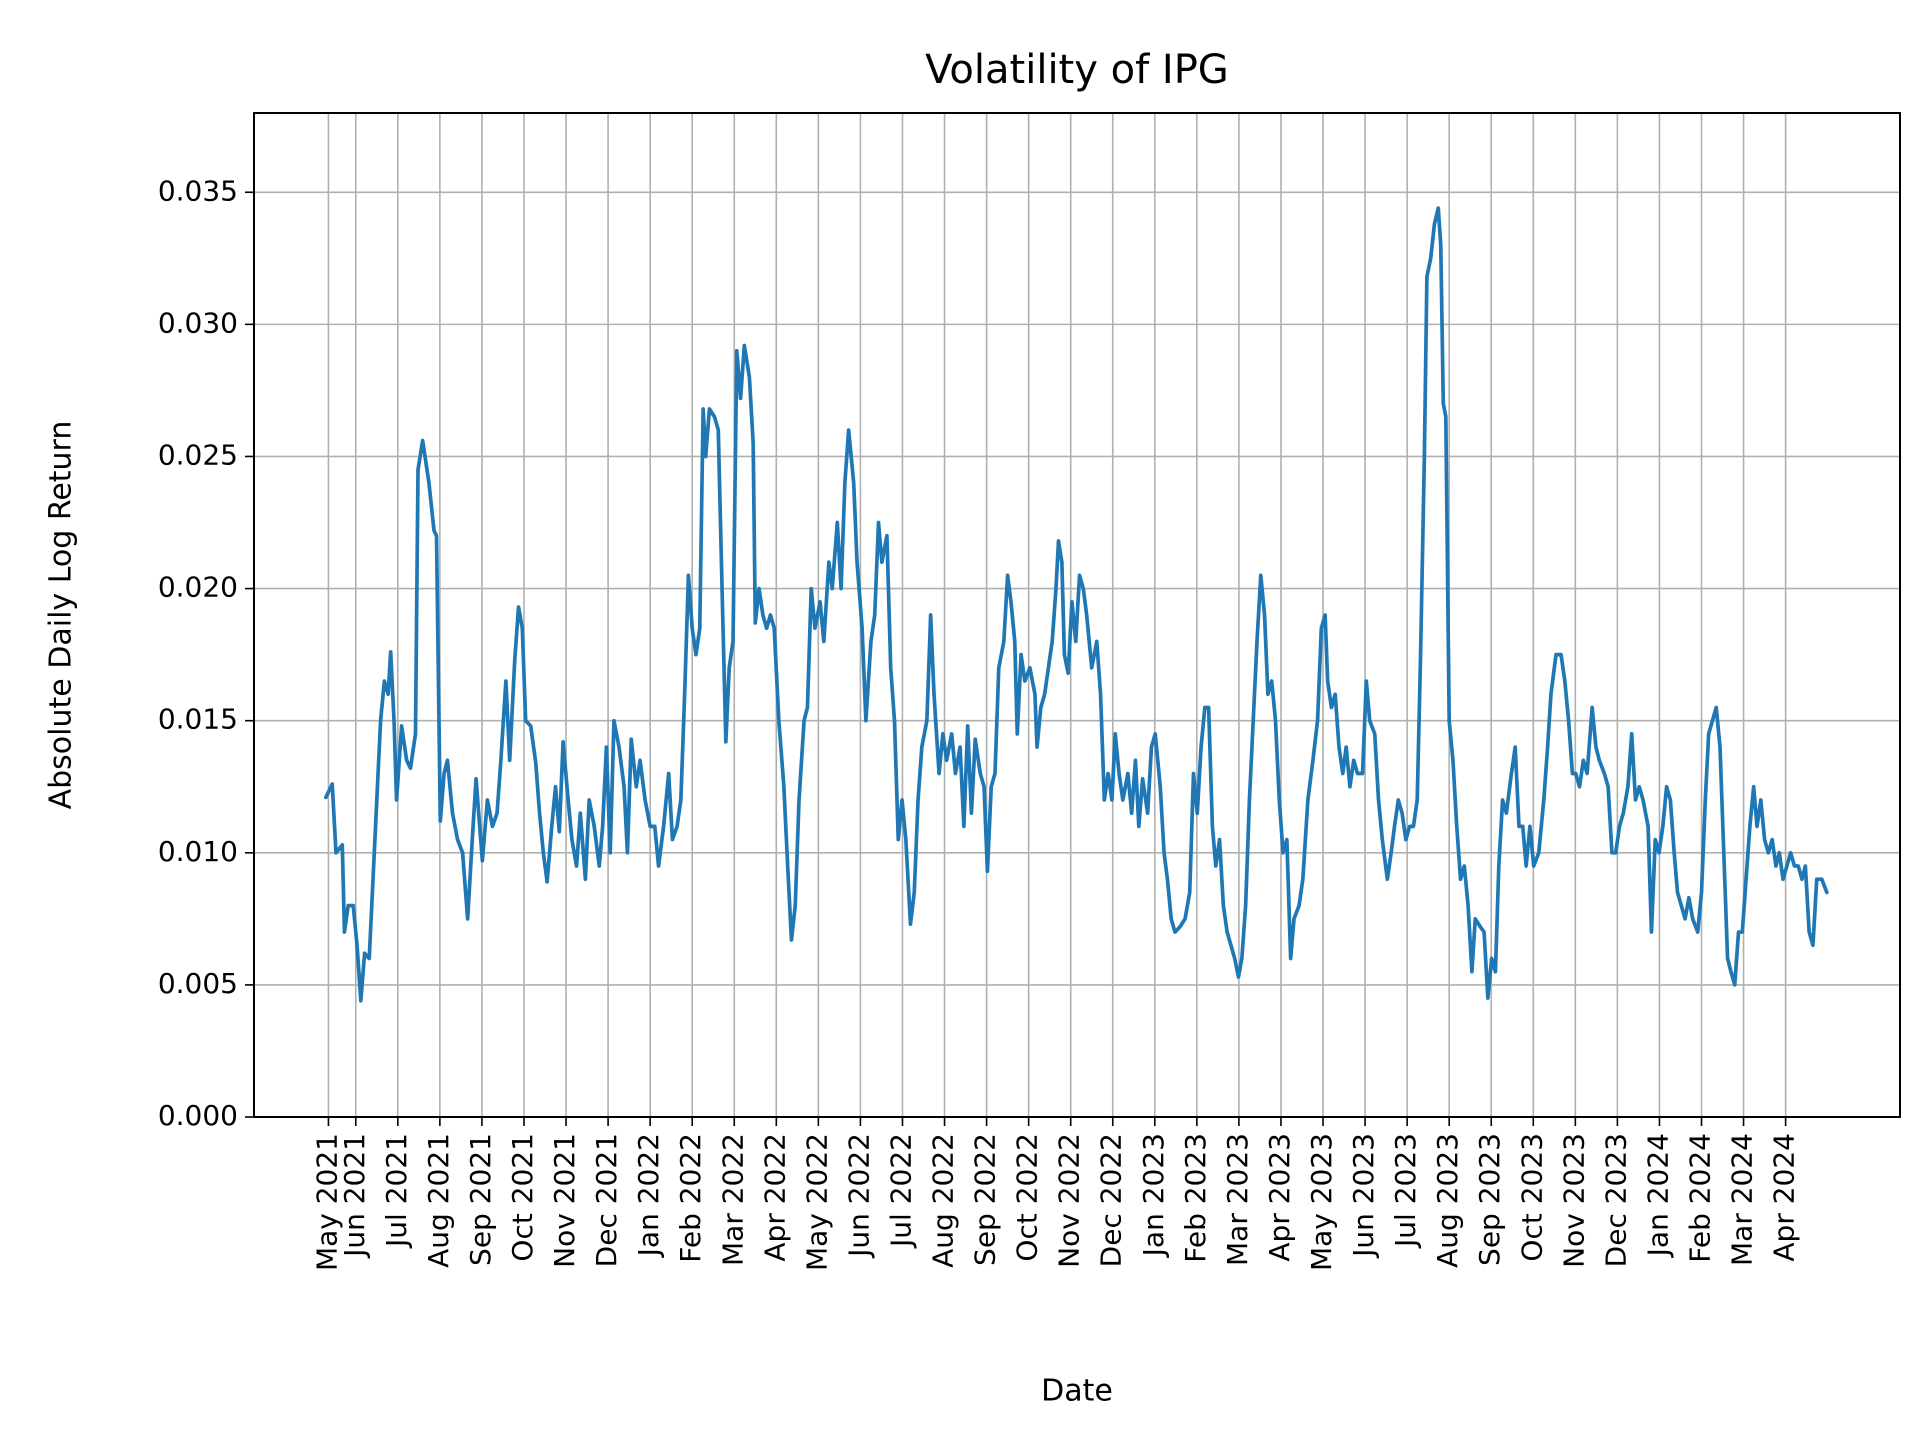 The width and height of the screenshot is (1920, 1440). Describe the element at coordinates (732, 1199) in the screenshot. I see `x-tick-label: Mar 2022` at that location.